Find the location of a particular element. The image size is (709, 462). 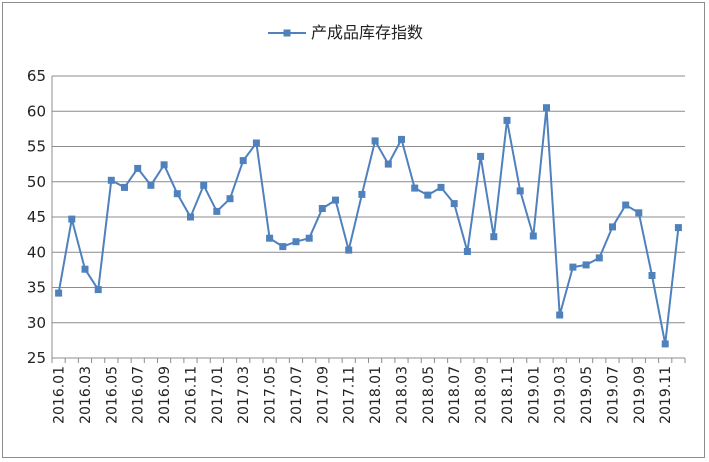

x-tick-label: 2019.01 is located at coordinates (534, 395).